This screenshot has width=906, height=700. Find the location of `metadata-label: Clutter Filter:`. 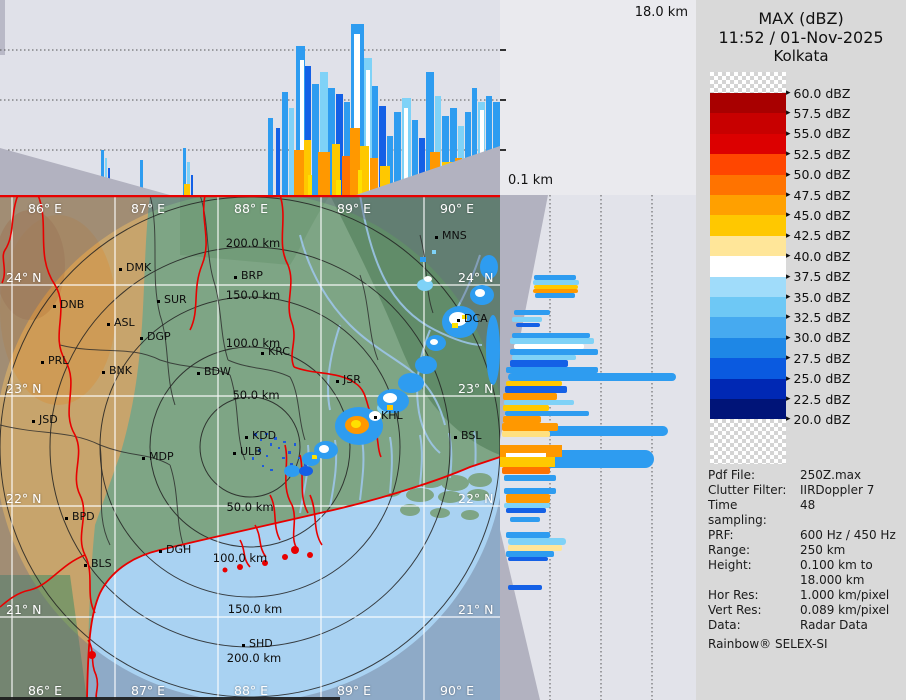

metadata-label: Clutter Filter: is located at coordinates (747, 490).